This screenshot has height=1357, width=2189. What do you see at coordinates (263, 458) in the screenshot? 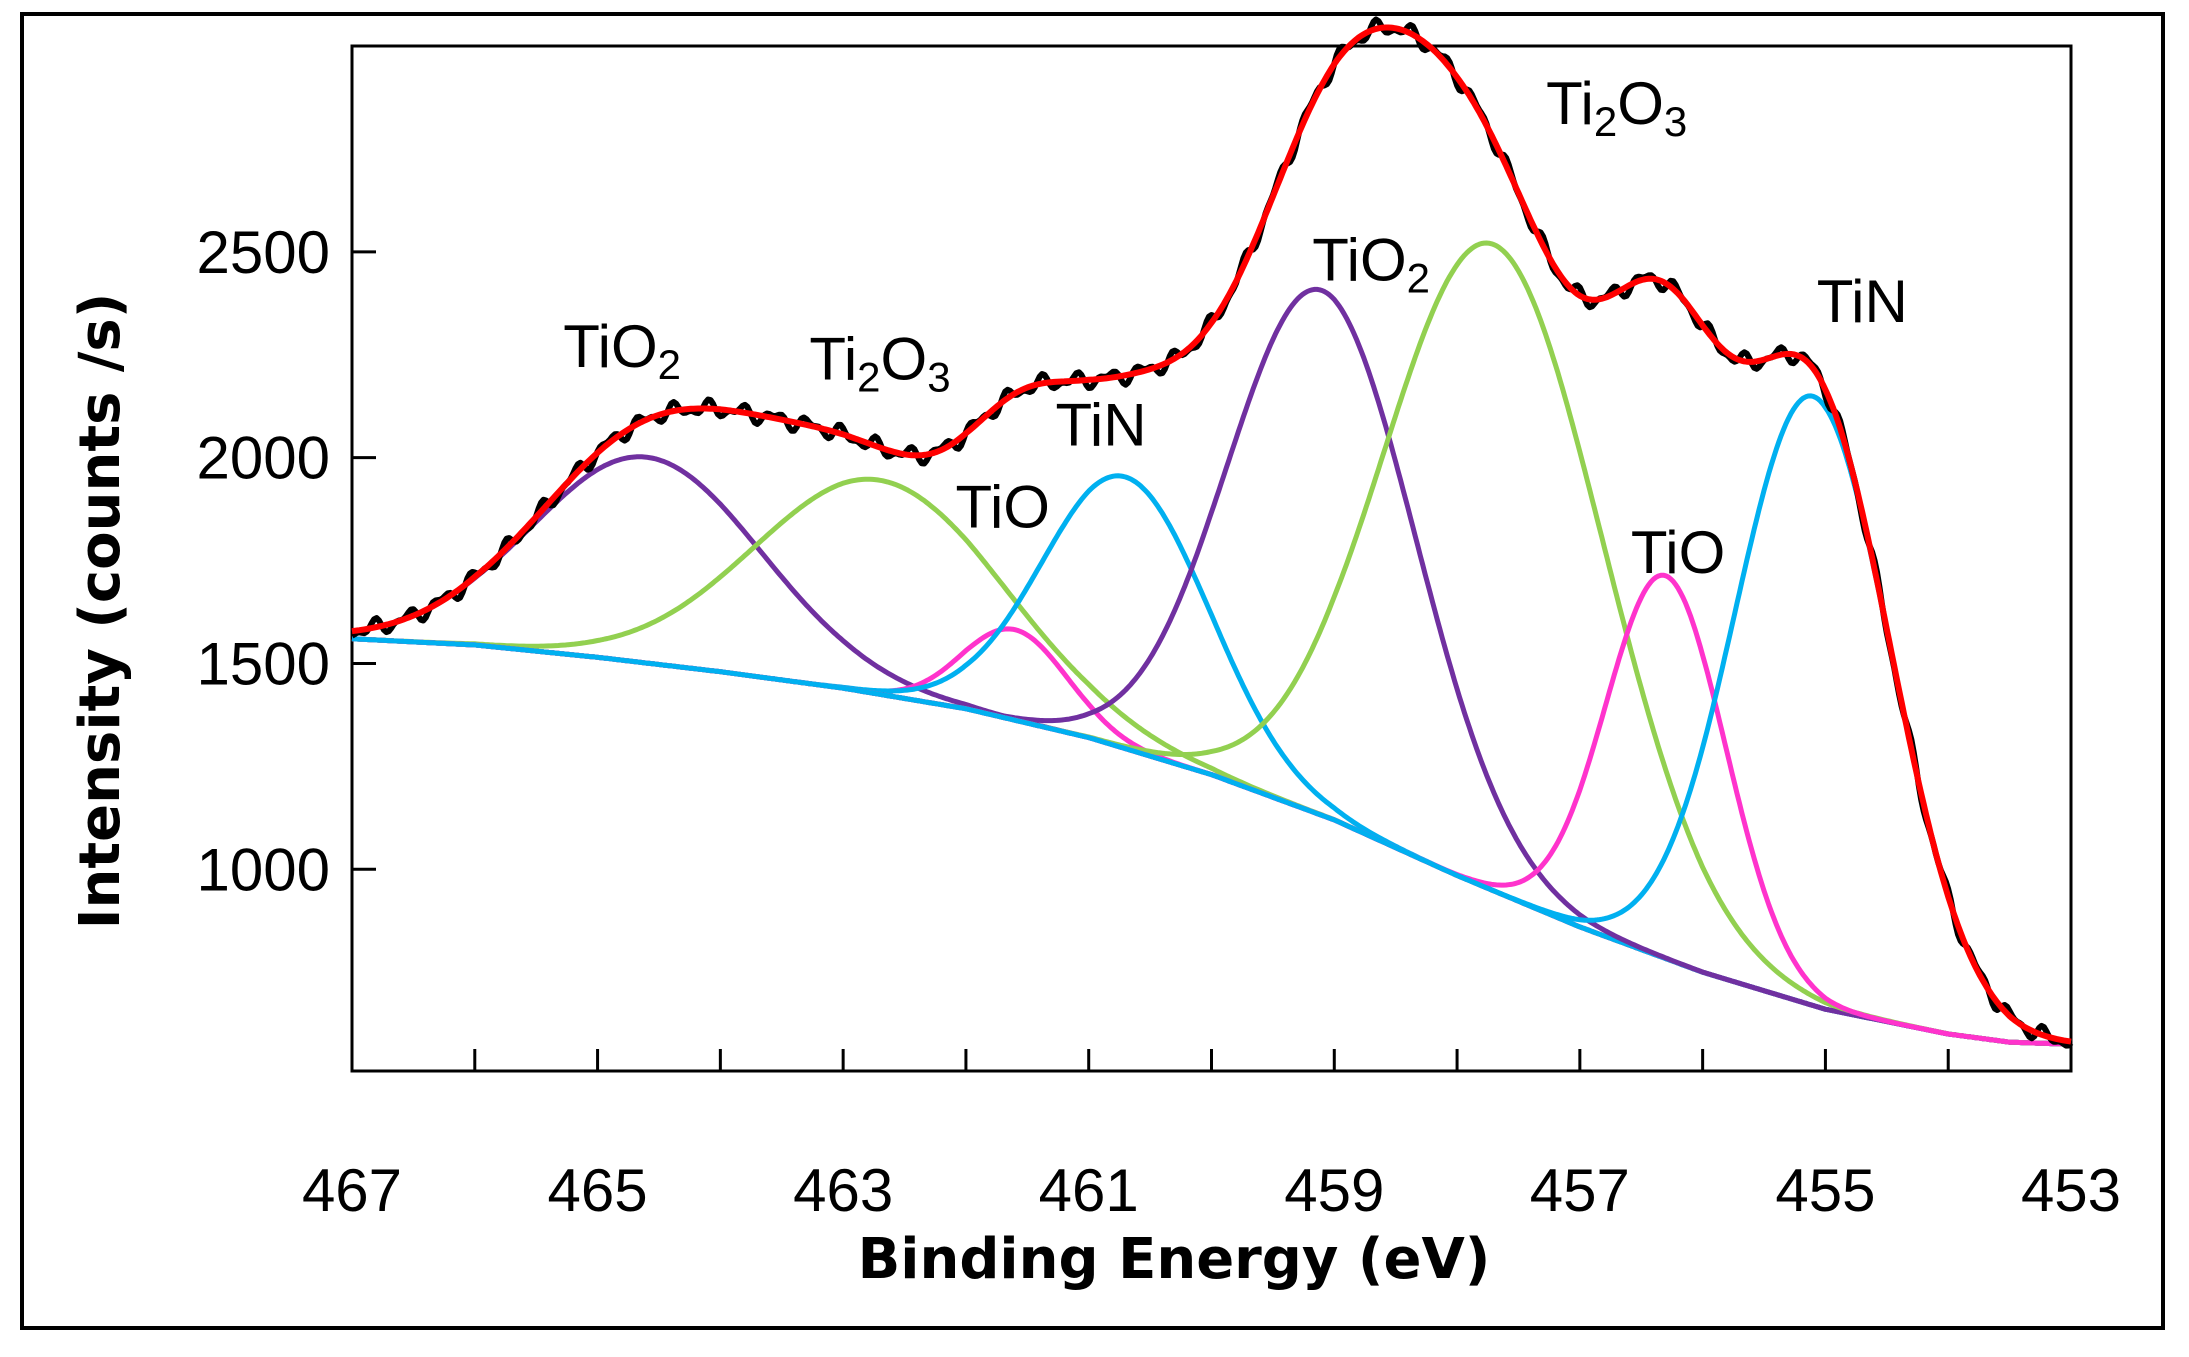
I see `y-tick-label-2000: 2000` at bounding box center [263, 458].